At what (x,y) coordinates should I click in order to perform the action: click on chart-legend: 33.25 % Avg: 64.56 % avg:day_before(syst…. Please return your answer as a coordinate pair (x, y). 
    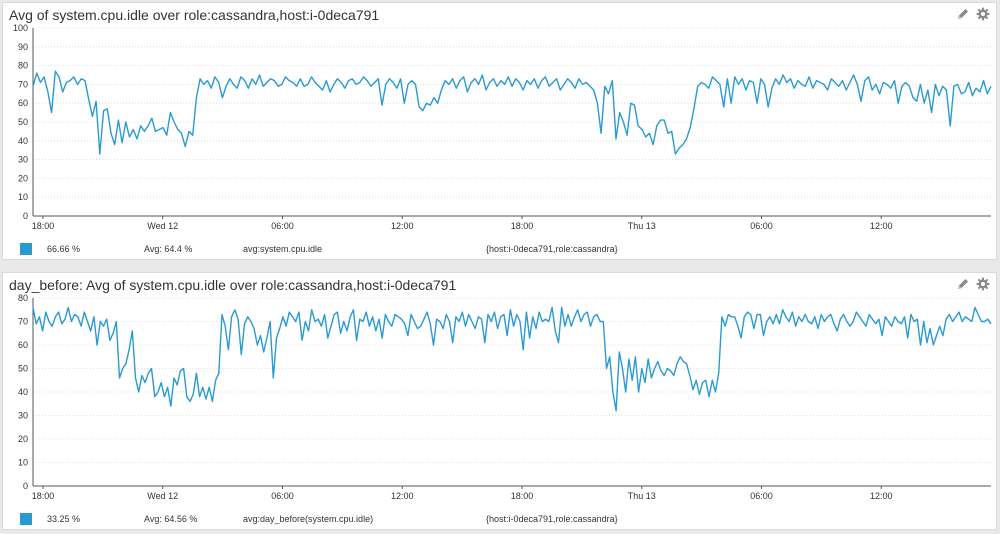
    Looking at the image, I should click on (499, 519).